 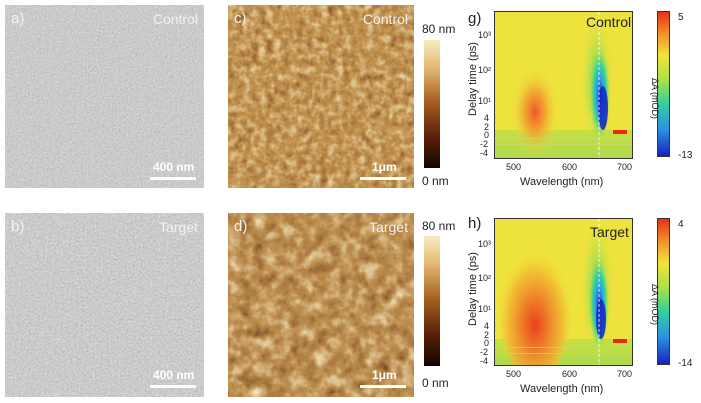 I want to click on sem-image-target: b) Target 400 nm, so click(x=104, y=305).